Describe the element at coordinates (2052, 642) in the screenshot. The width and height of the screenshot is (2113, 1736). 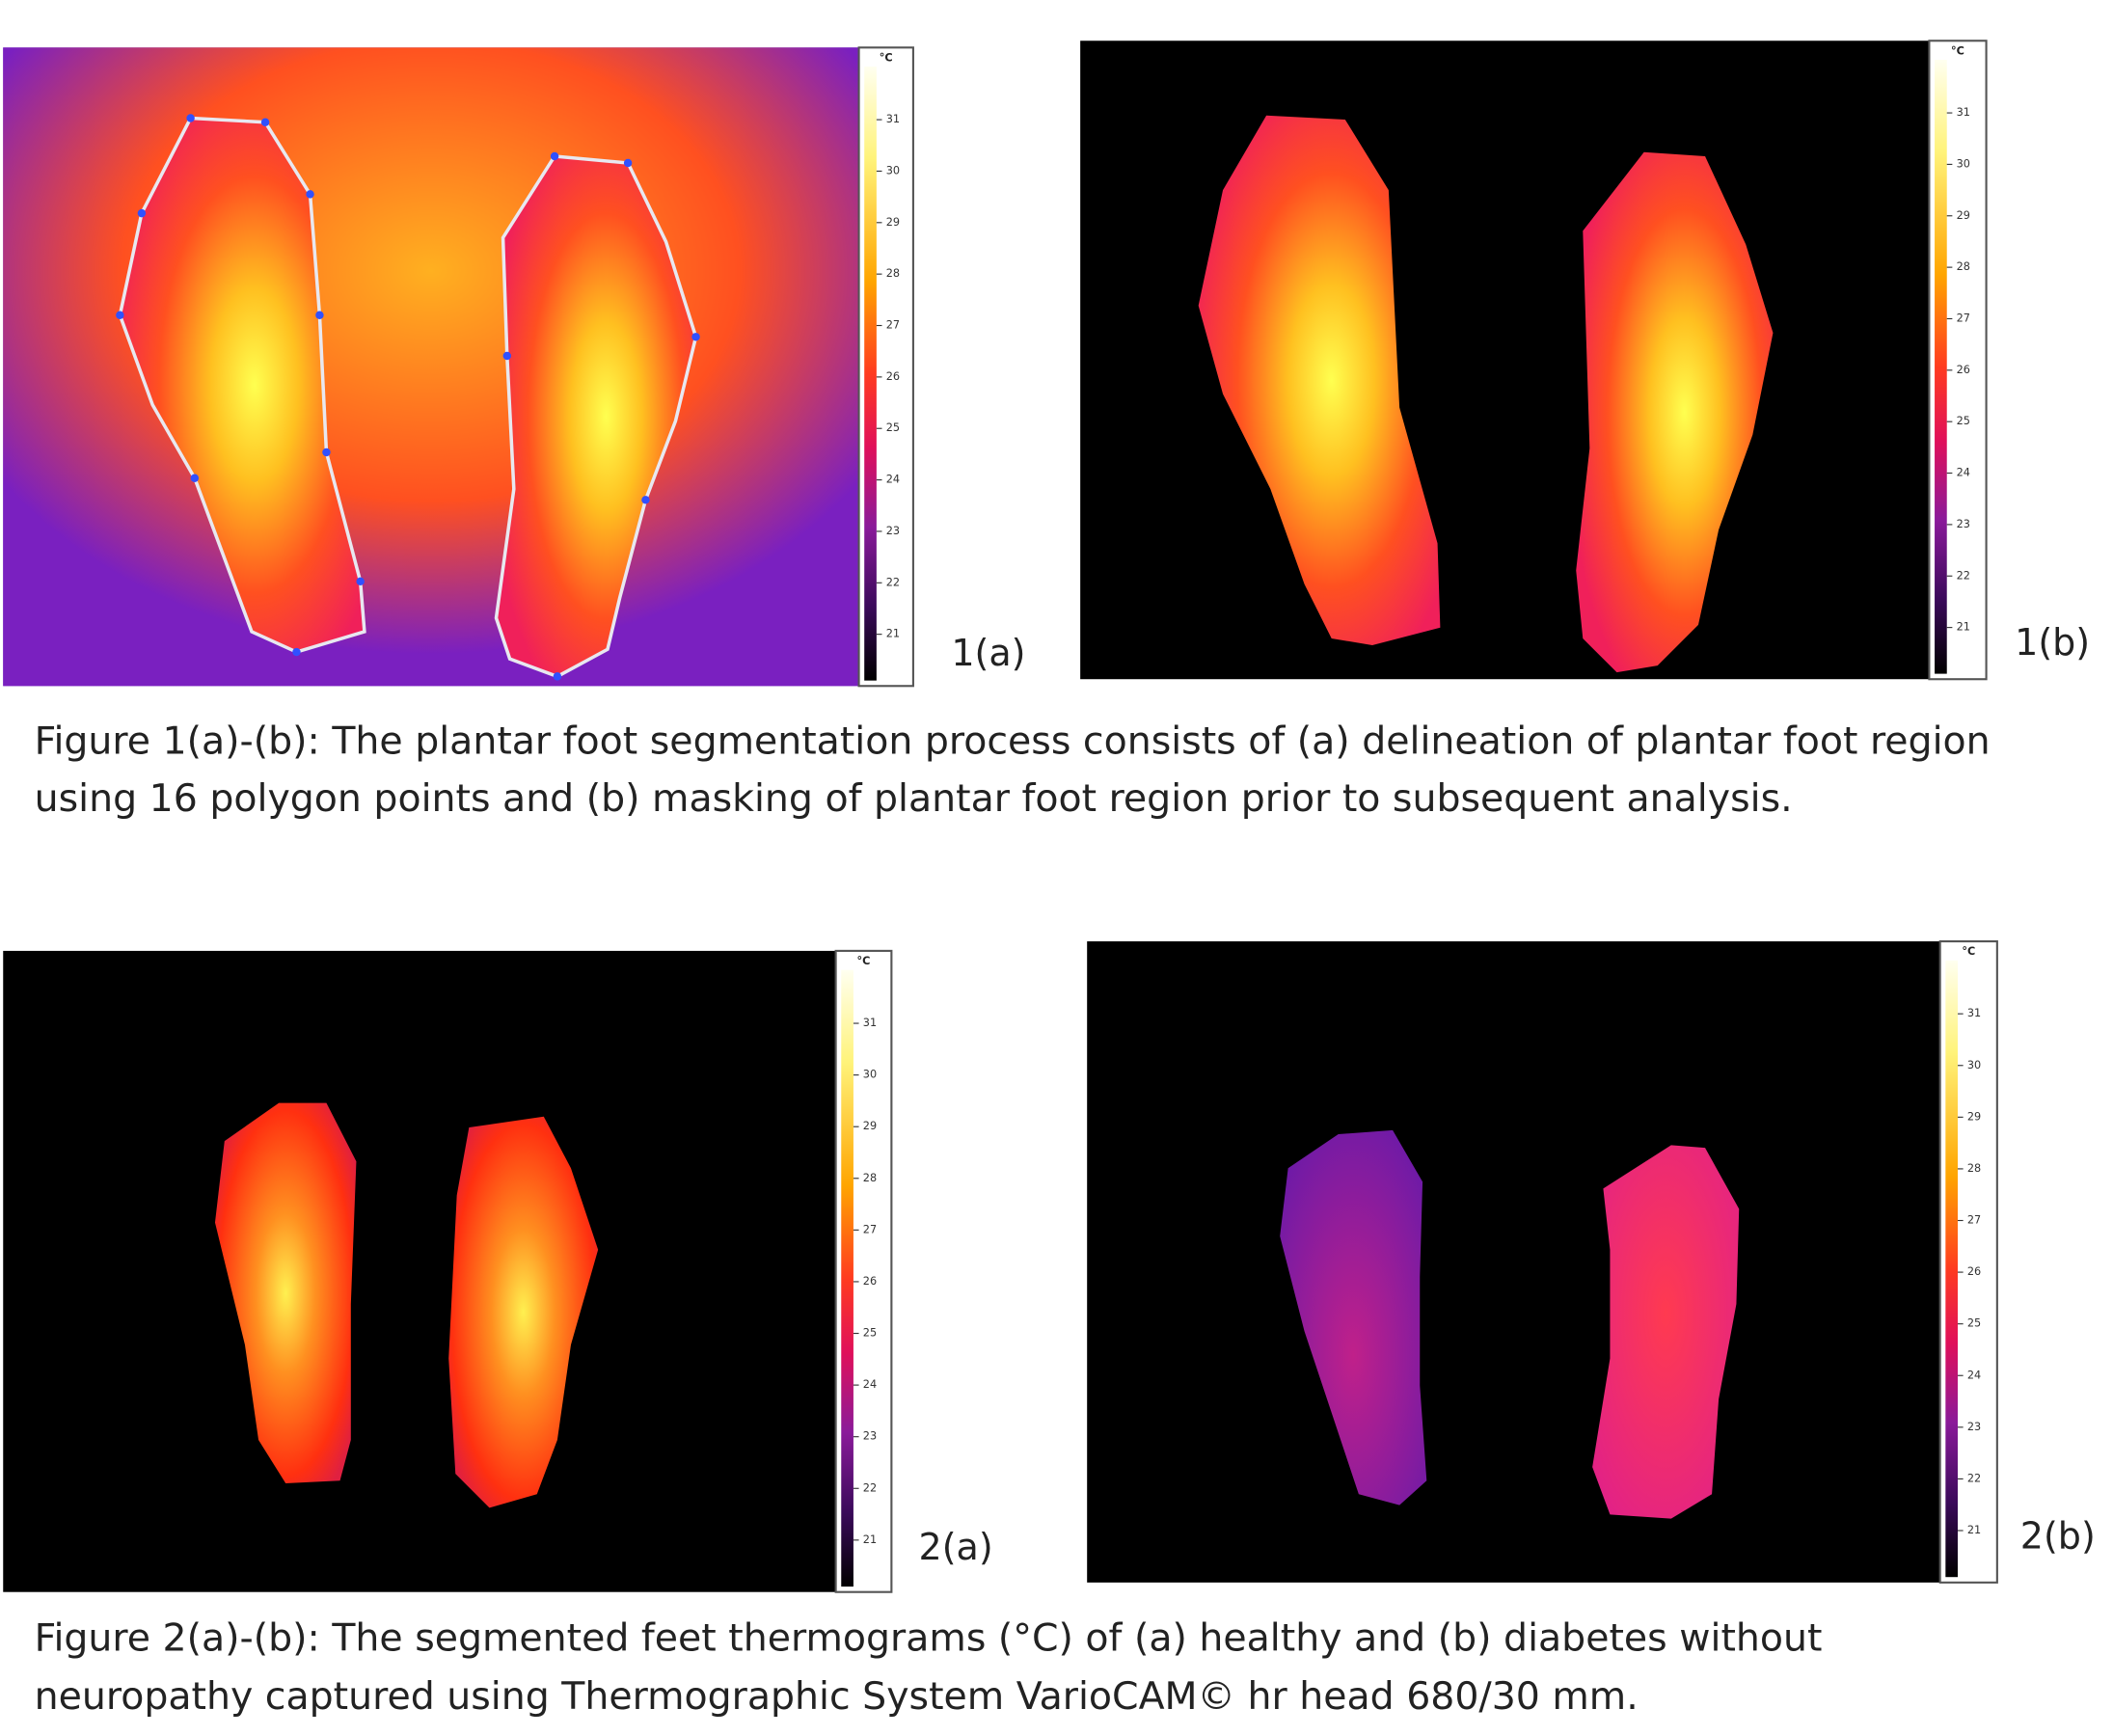
I see `panel-label: 1(b)` at that location.